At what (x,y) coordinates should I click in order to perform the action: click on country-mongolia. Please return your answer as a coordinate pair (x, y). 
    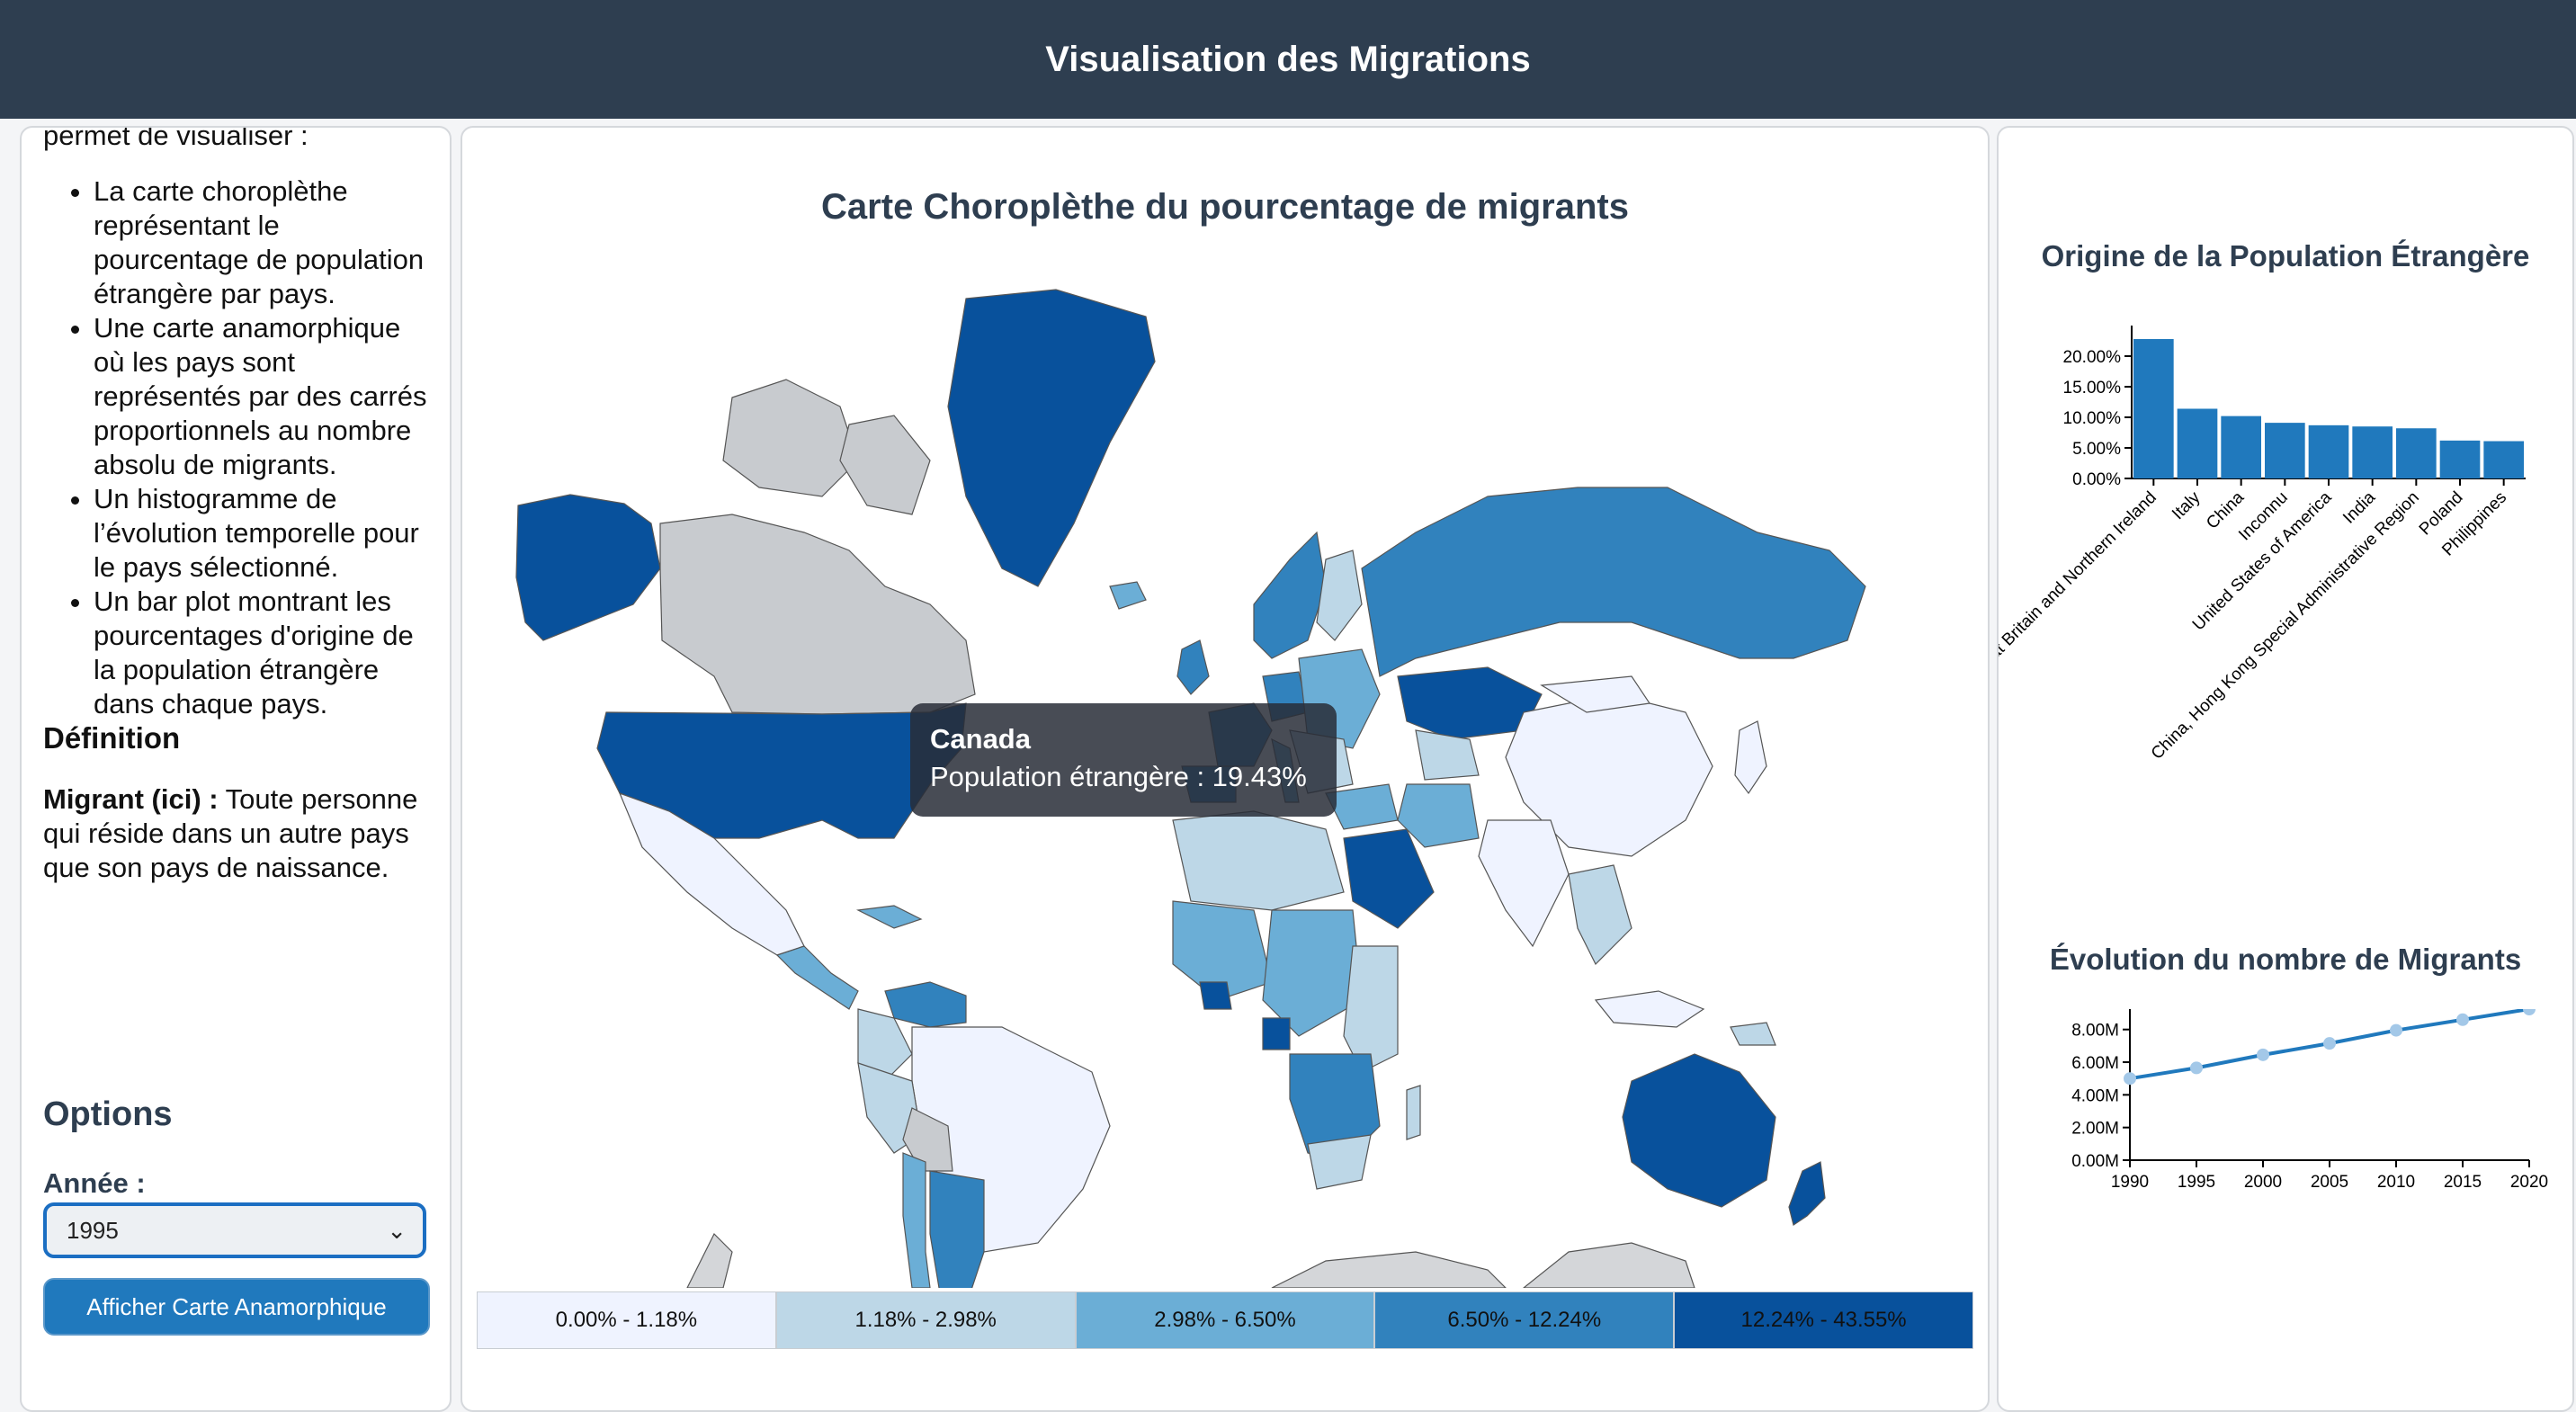
    Looking at the image, I should click on (1595, 694).